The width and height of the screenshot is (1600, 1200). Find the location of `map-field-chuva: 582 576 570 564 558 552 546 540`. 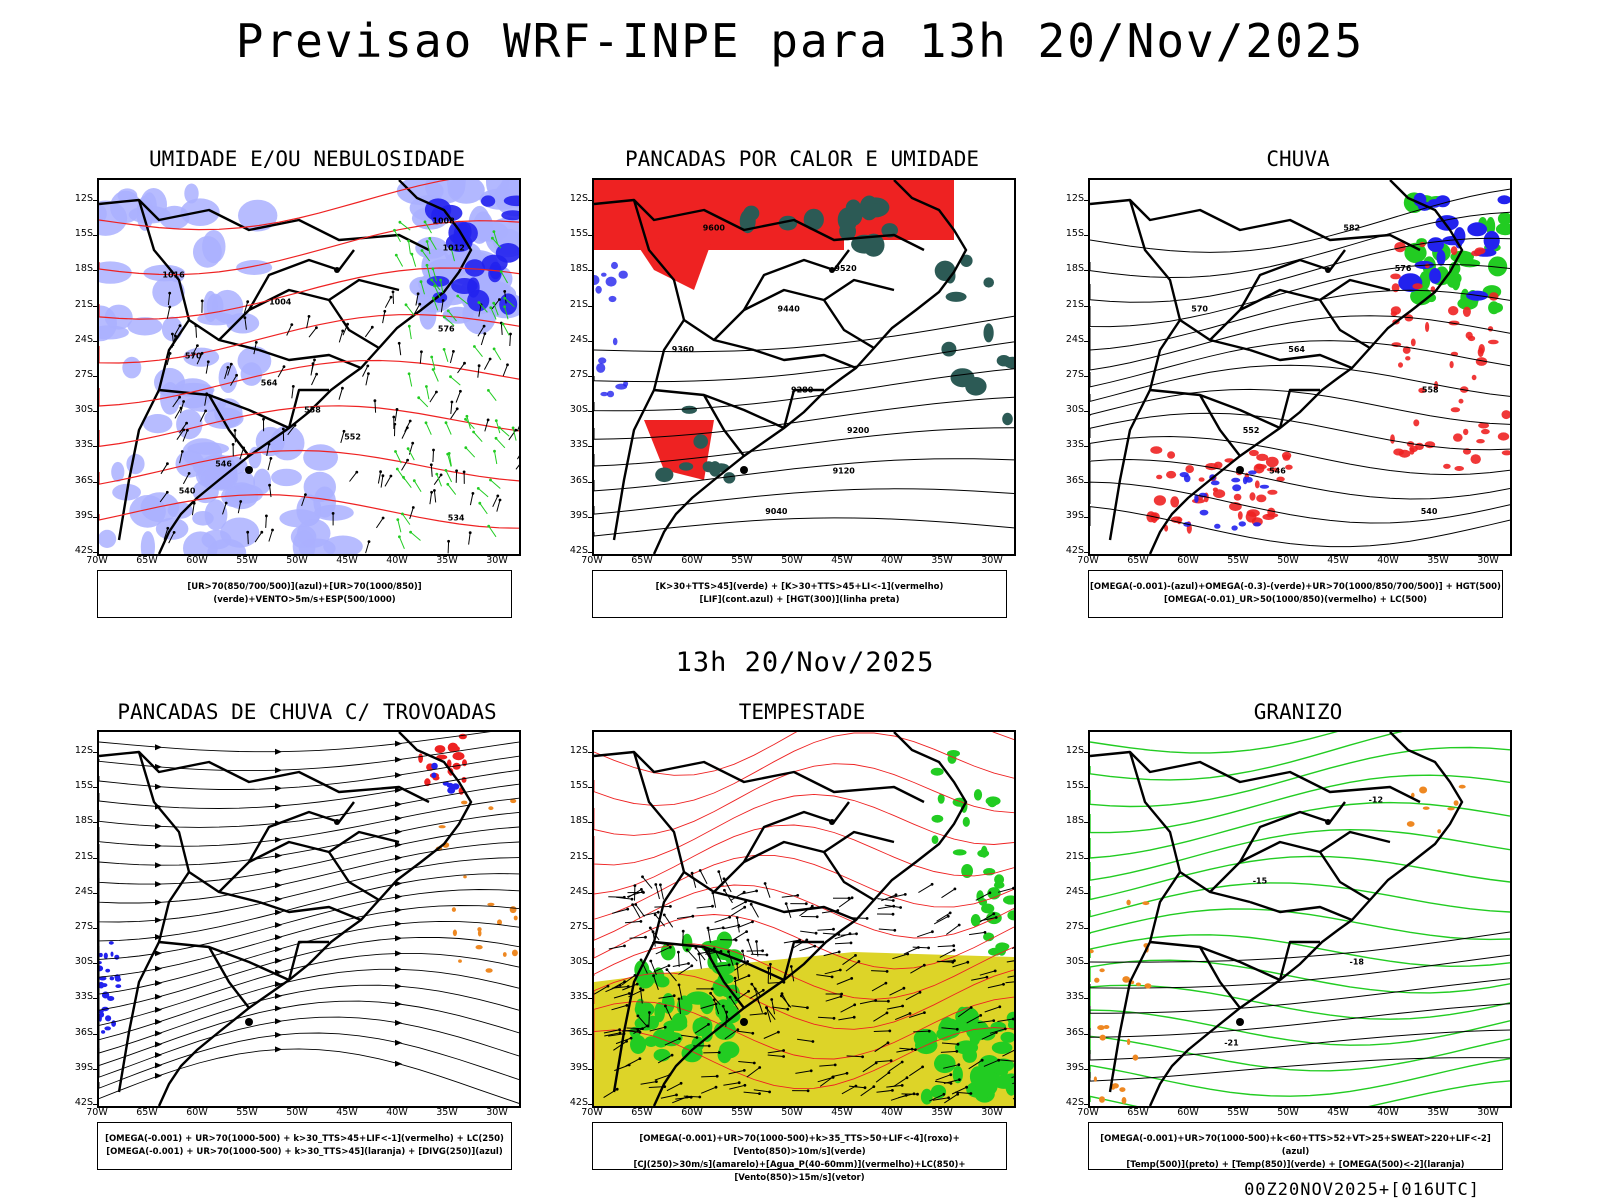

map-field-chuva: 582 576 570 564 558 552 546 540 is located at coordinates (1300, 367).